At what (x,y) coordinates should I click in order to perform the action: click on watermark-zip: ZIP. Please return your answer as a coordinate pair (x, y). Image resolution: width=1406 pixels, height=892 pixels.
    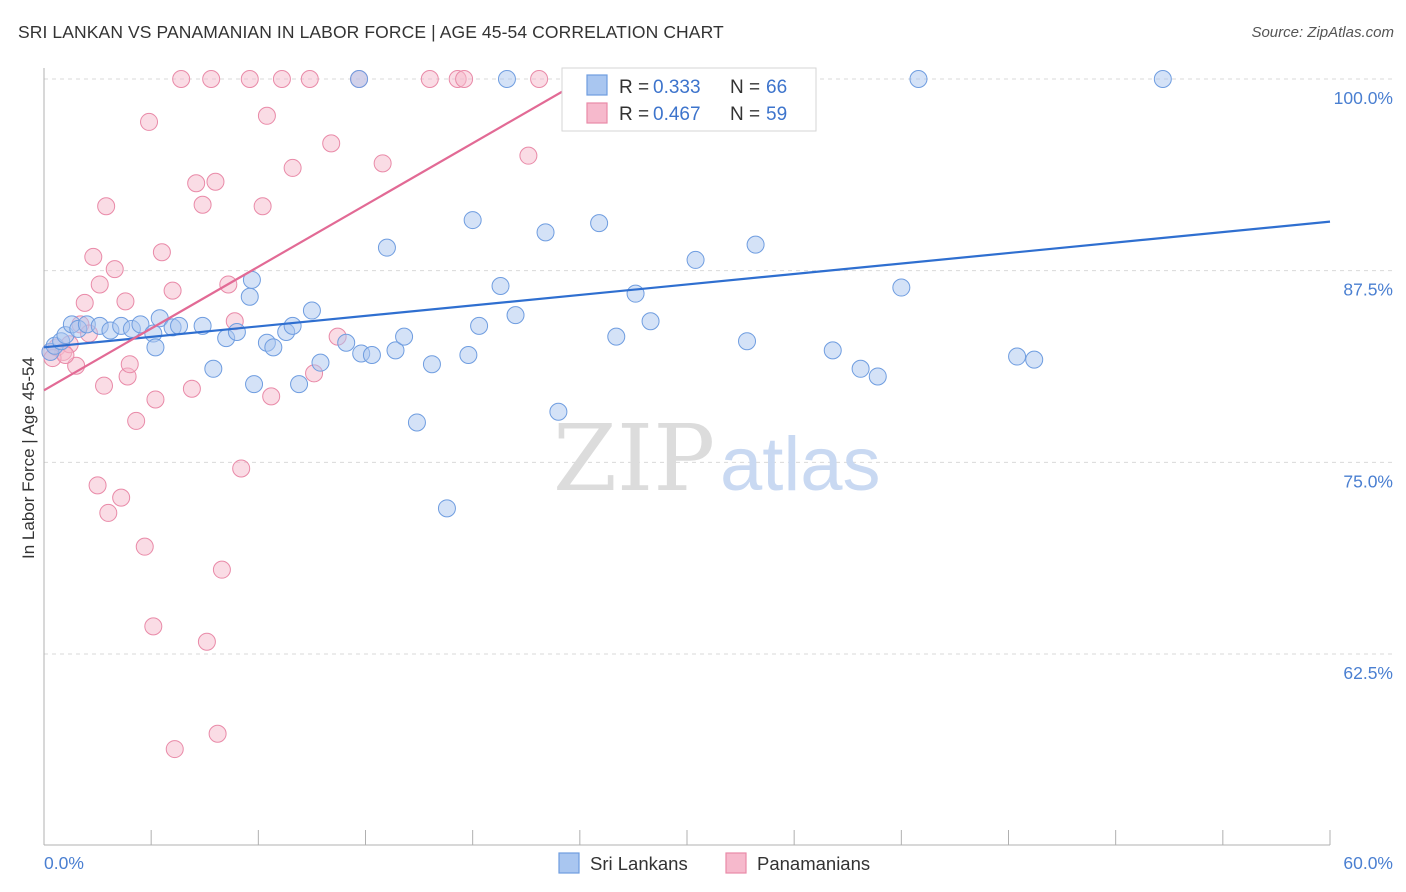
    Looking at the image, I should click on (634, 458).